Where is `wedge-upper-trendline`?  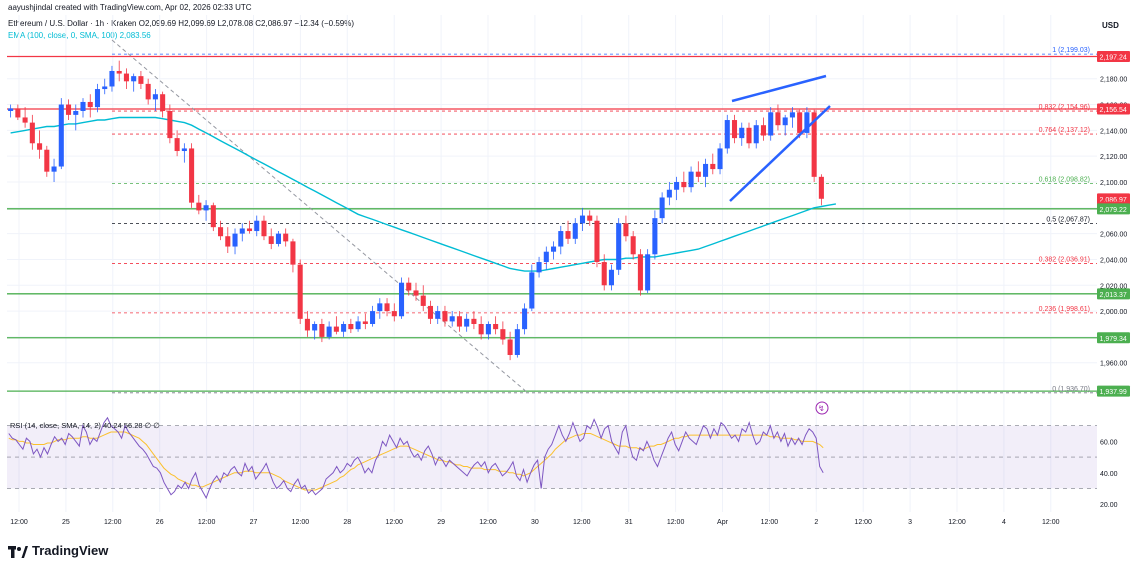
wedge-upper-trendline is located at coordinates (779, 88).